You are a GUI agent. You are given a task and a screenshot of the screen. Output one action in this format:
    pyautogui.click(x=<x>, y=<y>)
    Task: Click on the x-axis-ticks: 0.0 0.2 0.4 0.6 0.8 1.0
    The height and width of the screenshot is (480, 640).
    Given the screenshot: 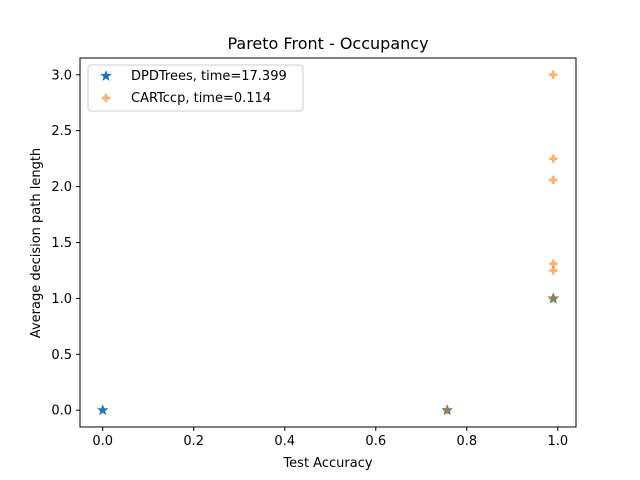 What is the action you would take?
    pyautogui.click(x=330, y=438)
    